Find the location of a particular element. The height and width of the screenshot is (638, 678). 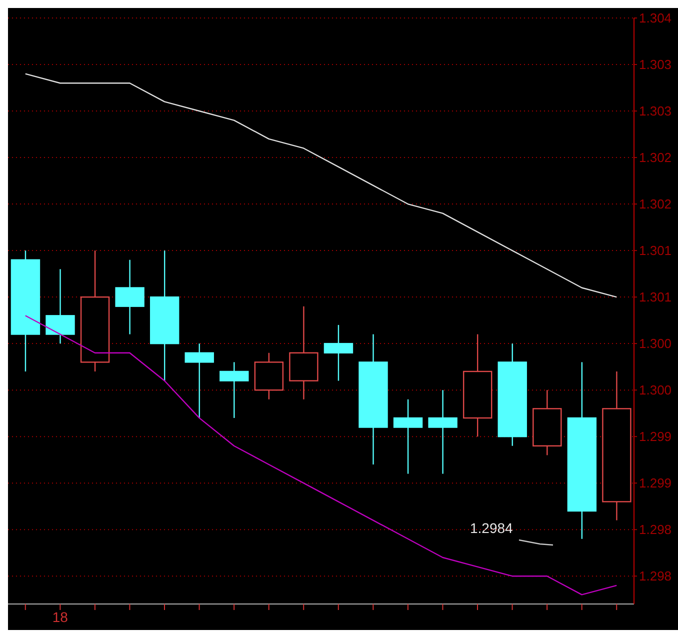

x-tick-label: 18 is located at coordinates (60, 616).